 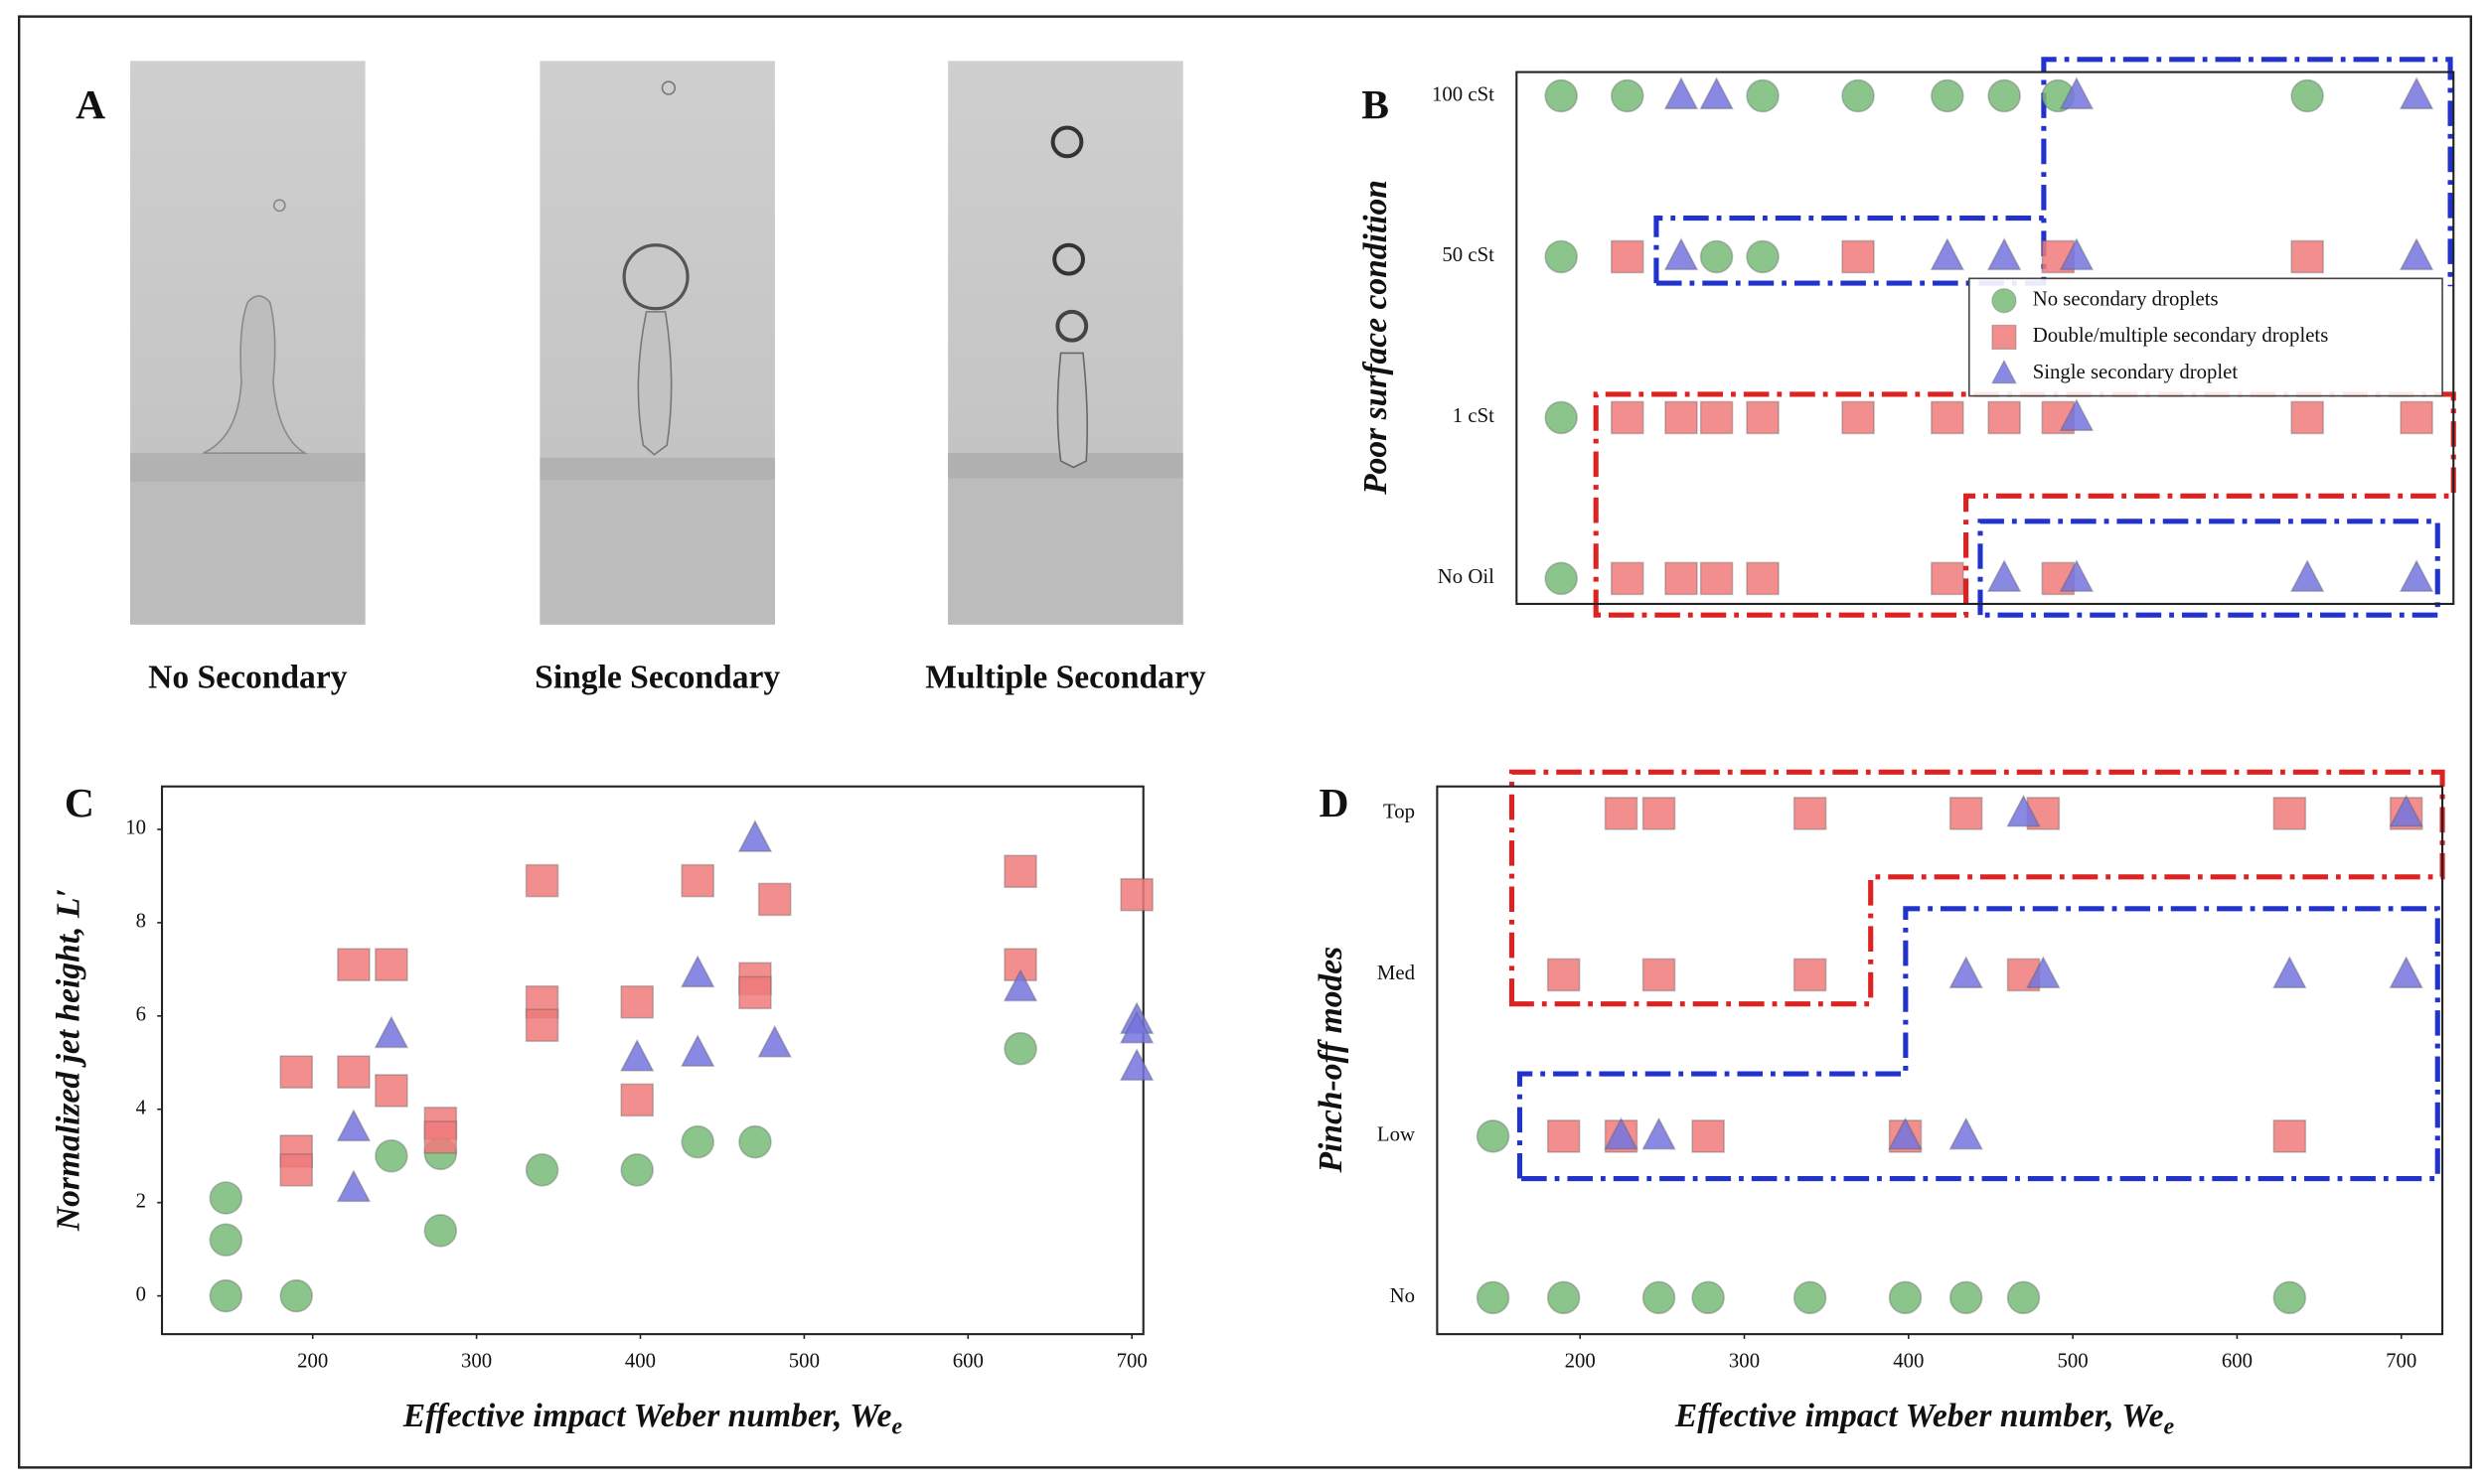 I want to click on panel-label: B, so click(x=1375, y=104).